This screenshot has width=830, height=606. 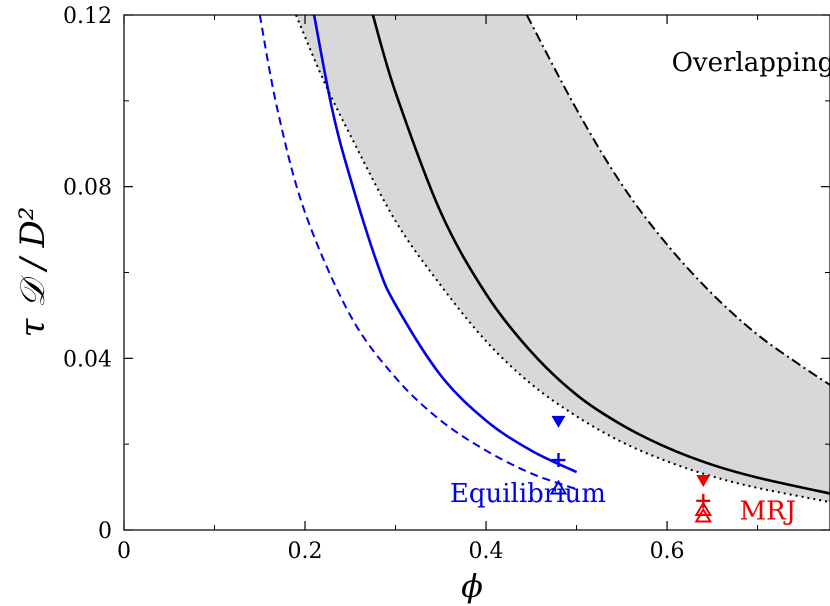 What do you see at coordinates (751, 63) in the screenshot?
I see `annotation-overlapping: Overlapping` at bounding box center [751, 63].